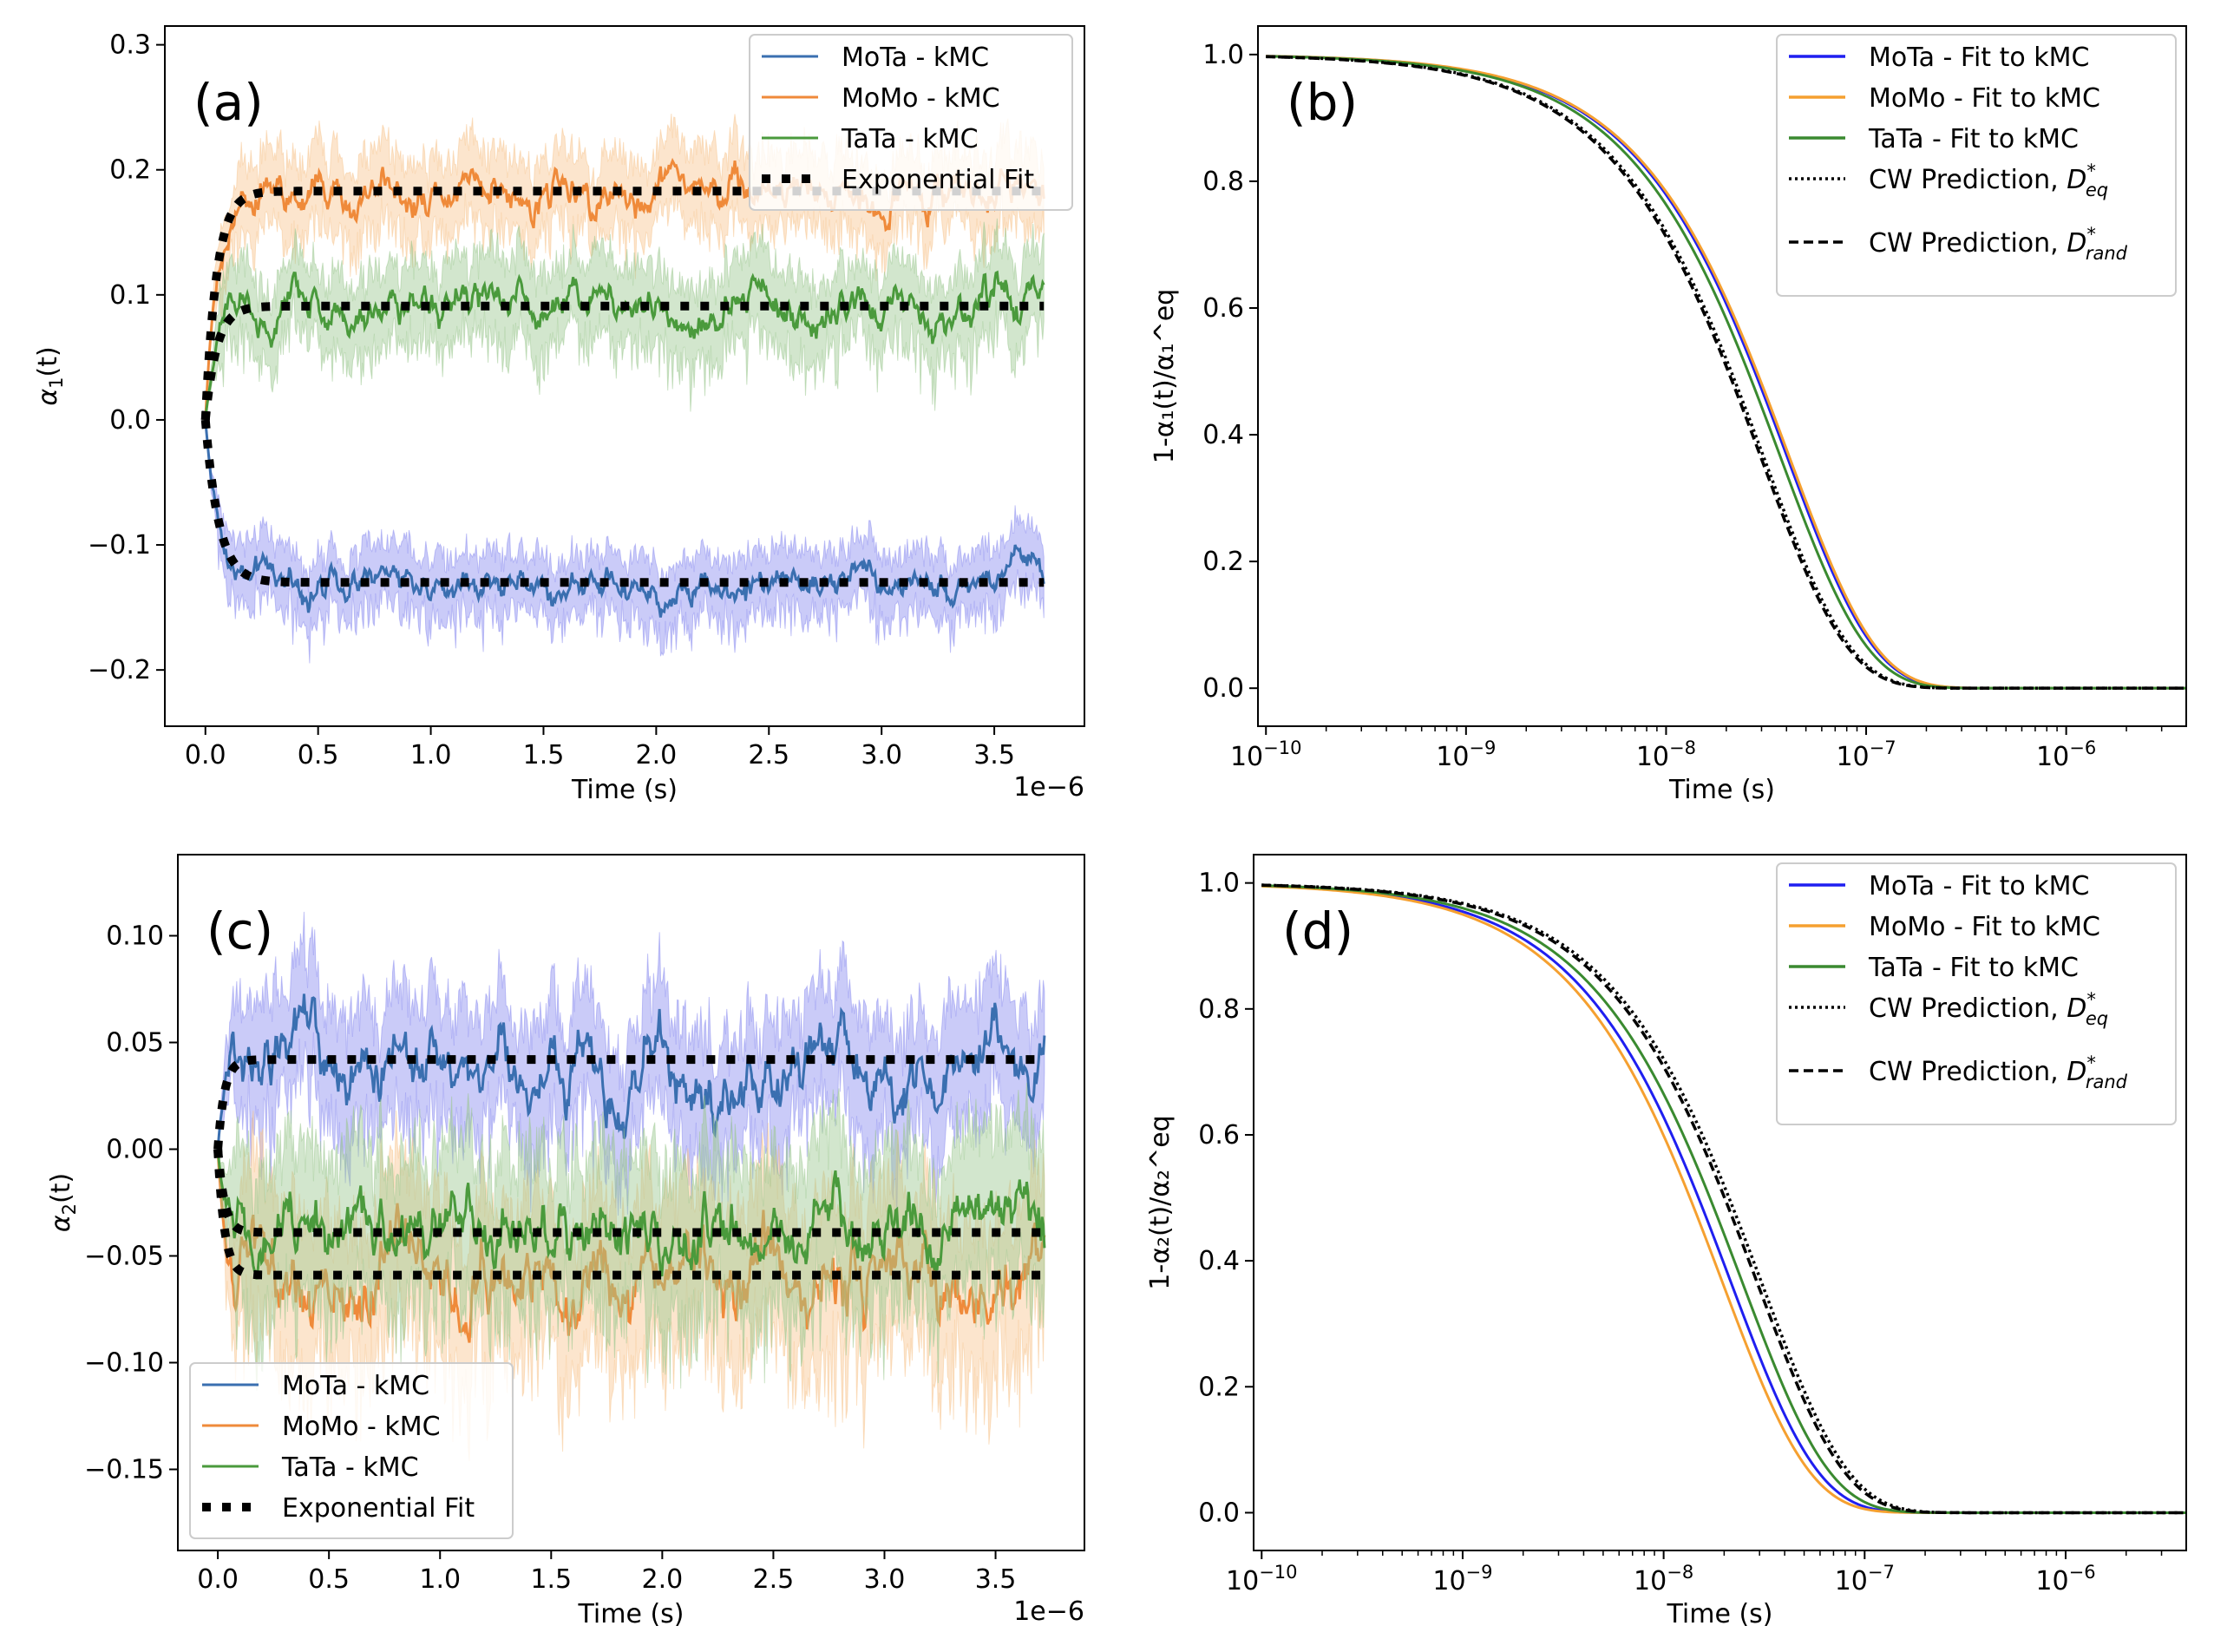  I want to click on y-axis-label: 1-α₂(t)/α₂^eq, so click(1160, 1202).